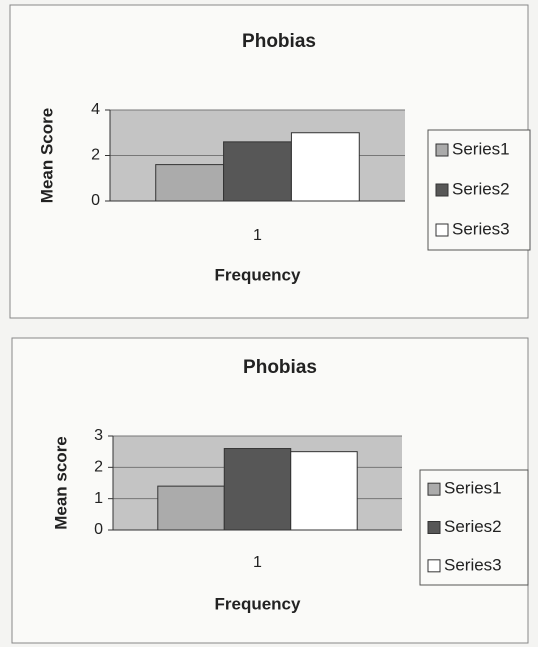 Image resolution: width=538 pixels, height=647 pixels. Describe the element at coordinates (98, 435) in the screenshot. I see `y-tick-label: 3` at that location.